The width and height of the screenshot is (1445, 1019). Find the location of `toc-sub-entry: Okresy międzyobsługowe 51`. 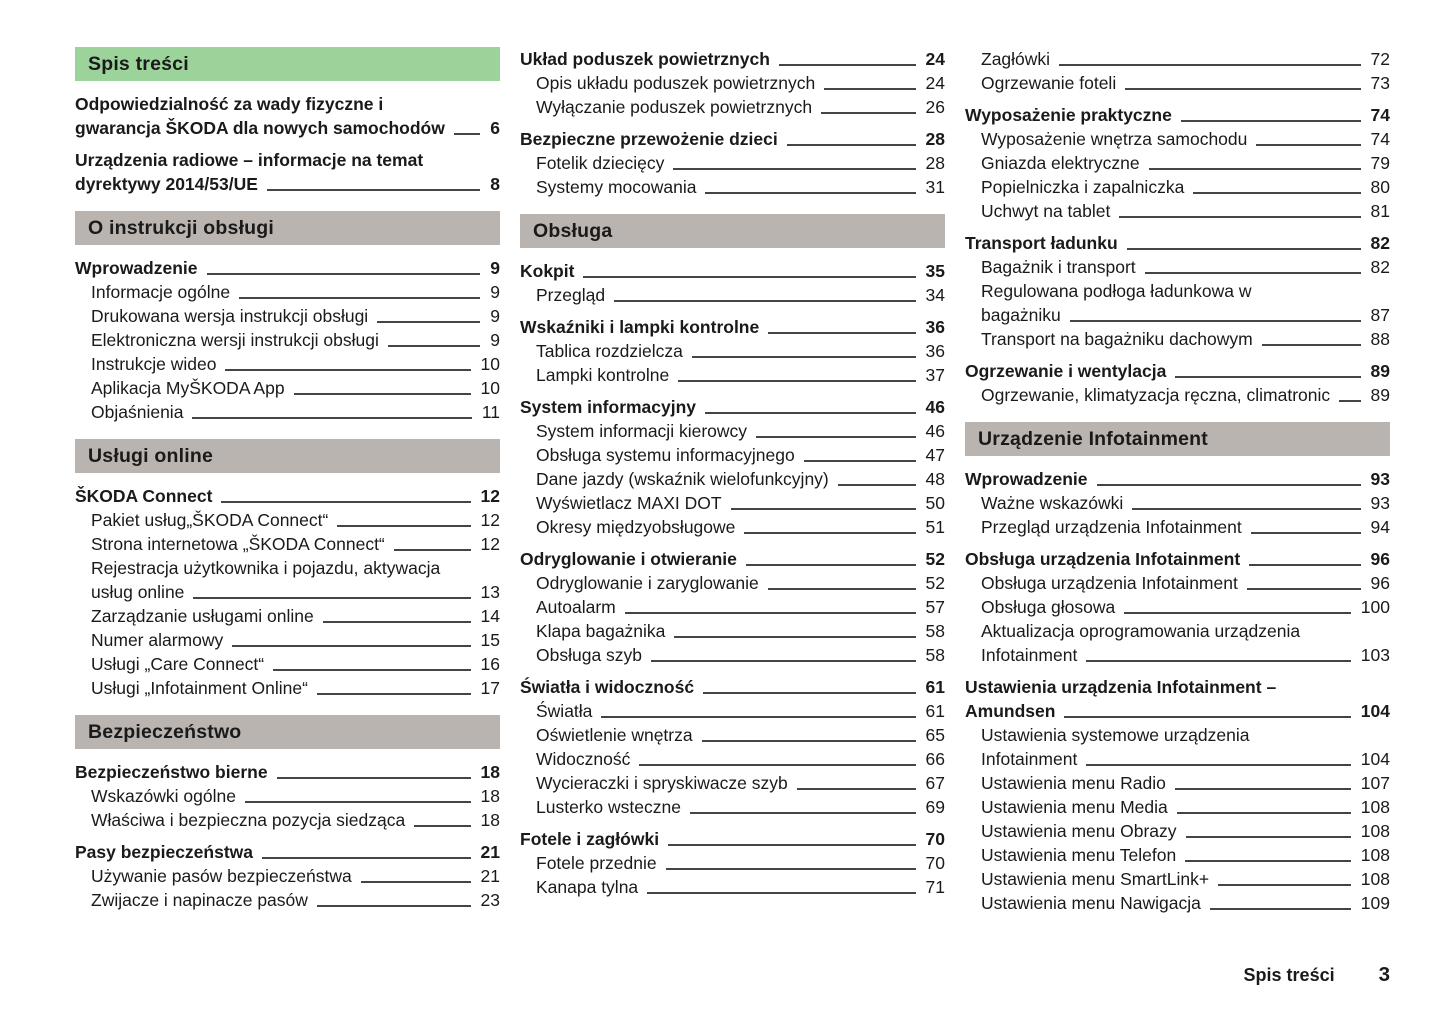

toc-sub-entry: Okresy międzyobsługowe 51 is located at coordinates (732, 527).